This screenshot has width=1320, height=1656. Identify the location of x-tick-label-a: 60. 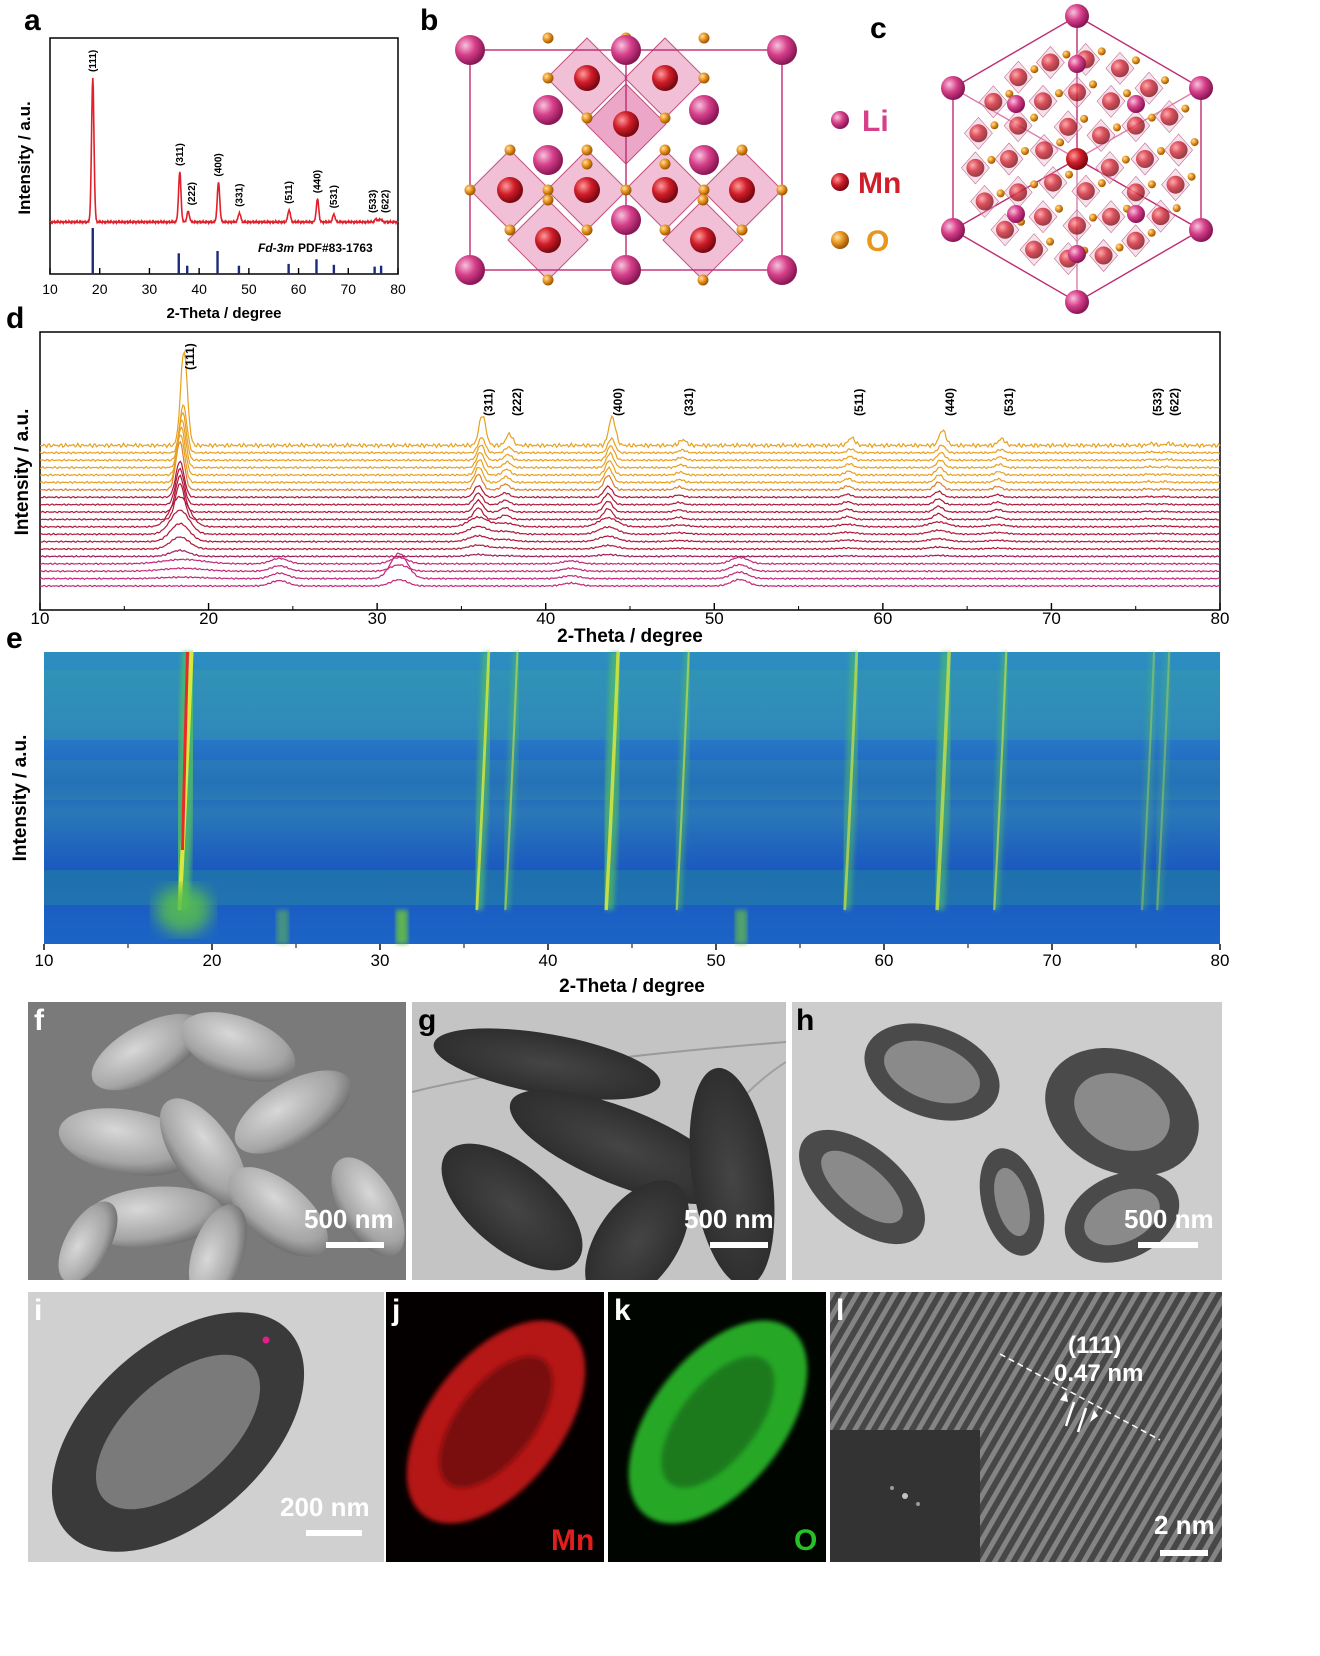
(299, 289).